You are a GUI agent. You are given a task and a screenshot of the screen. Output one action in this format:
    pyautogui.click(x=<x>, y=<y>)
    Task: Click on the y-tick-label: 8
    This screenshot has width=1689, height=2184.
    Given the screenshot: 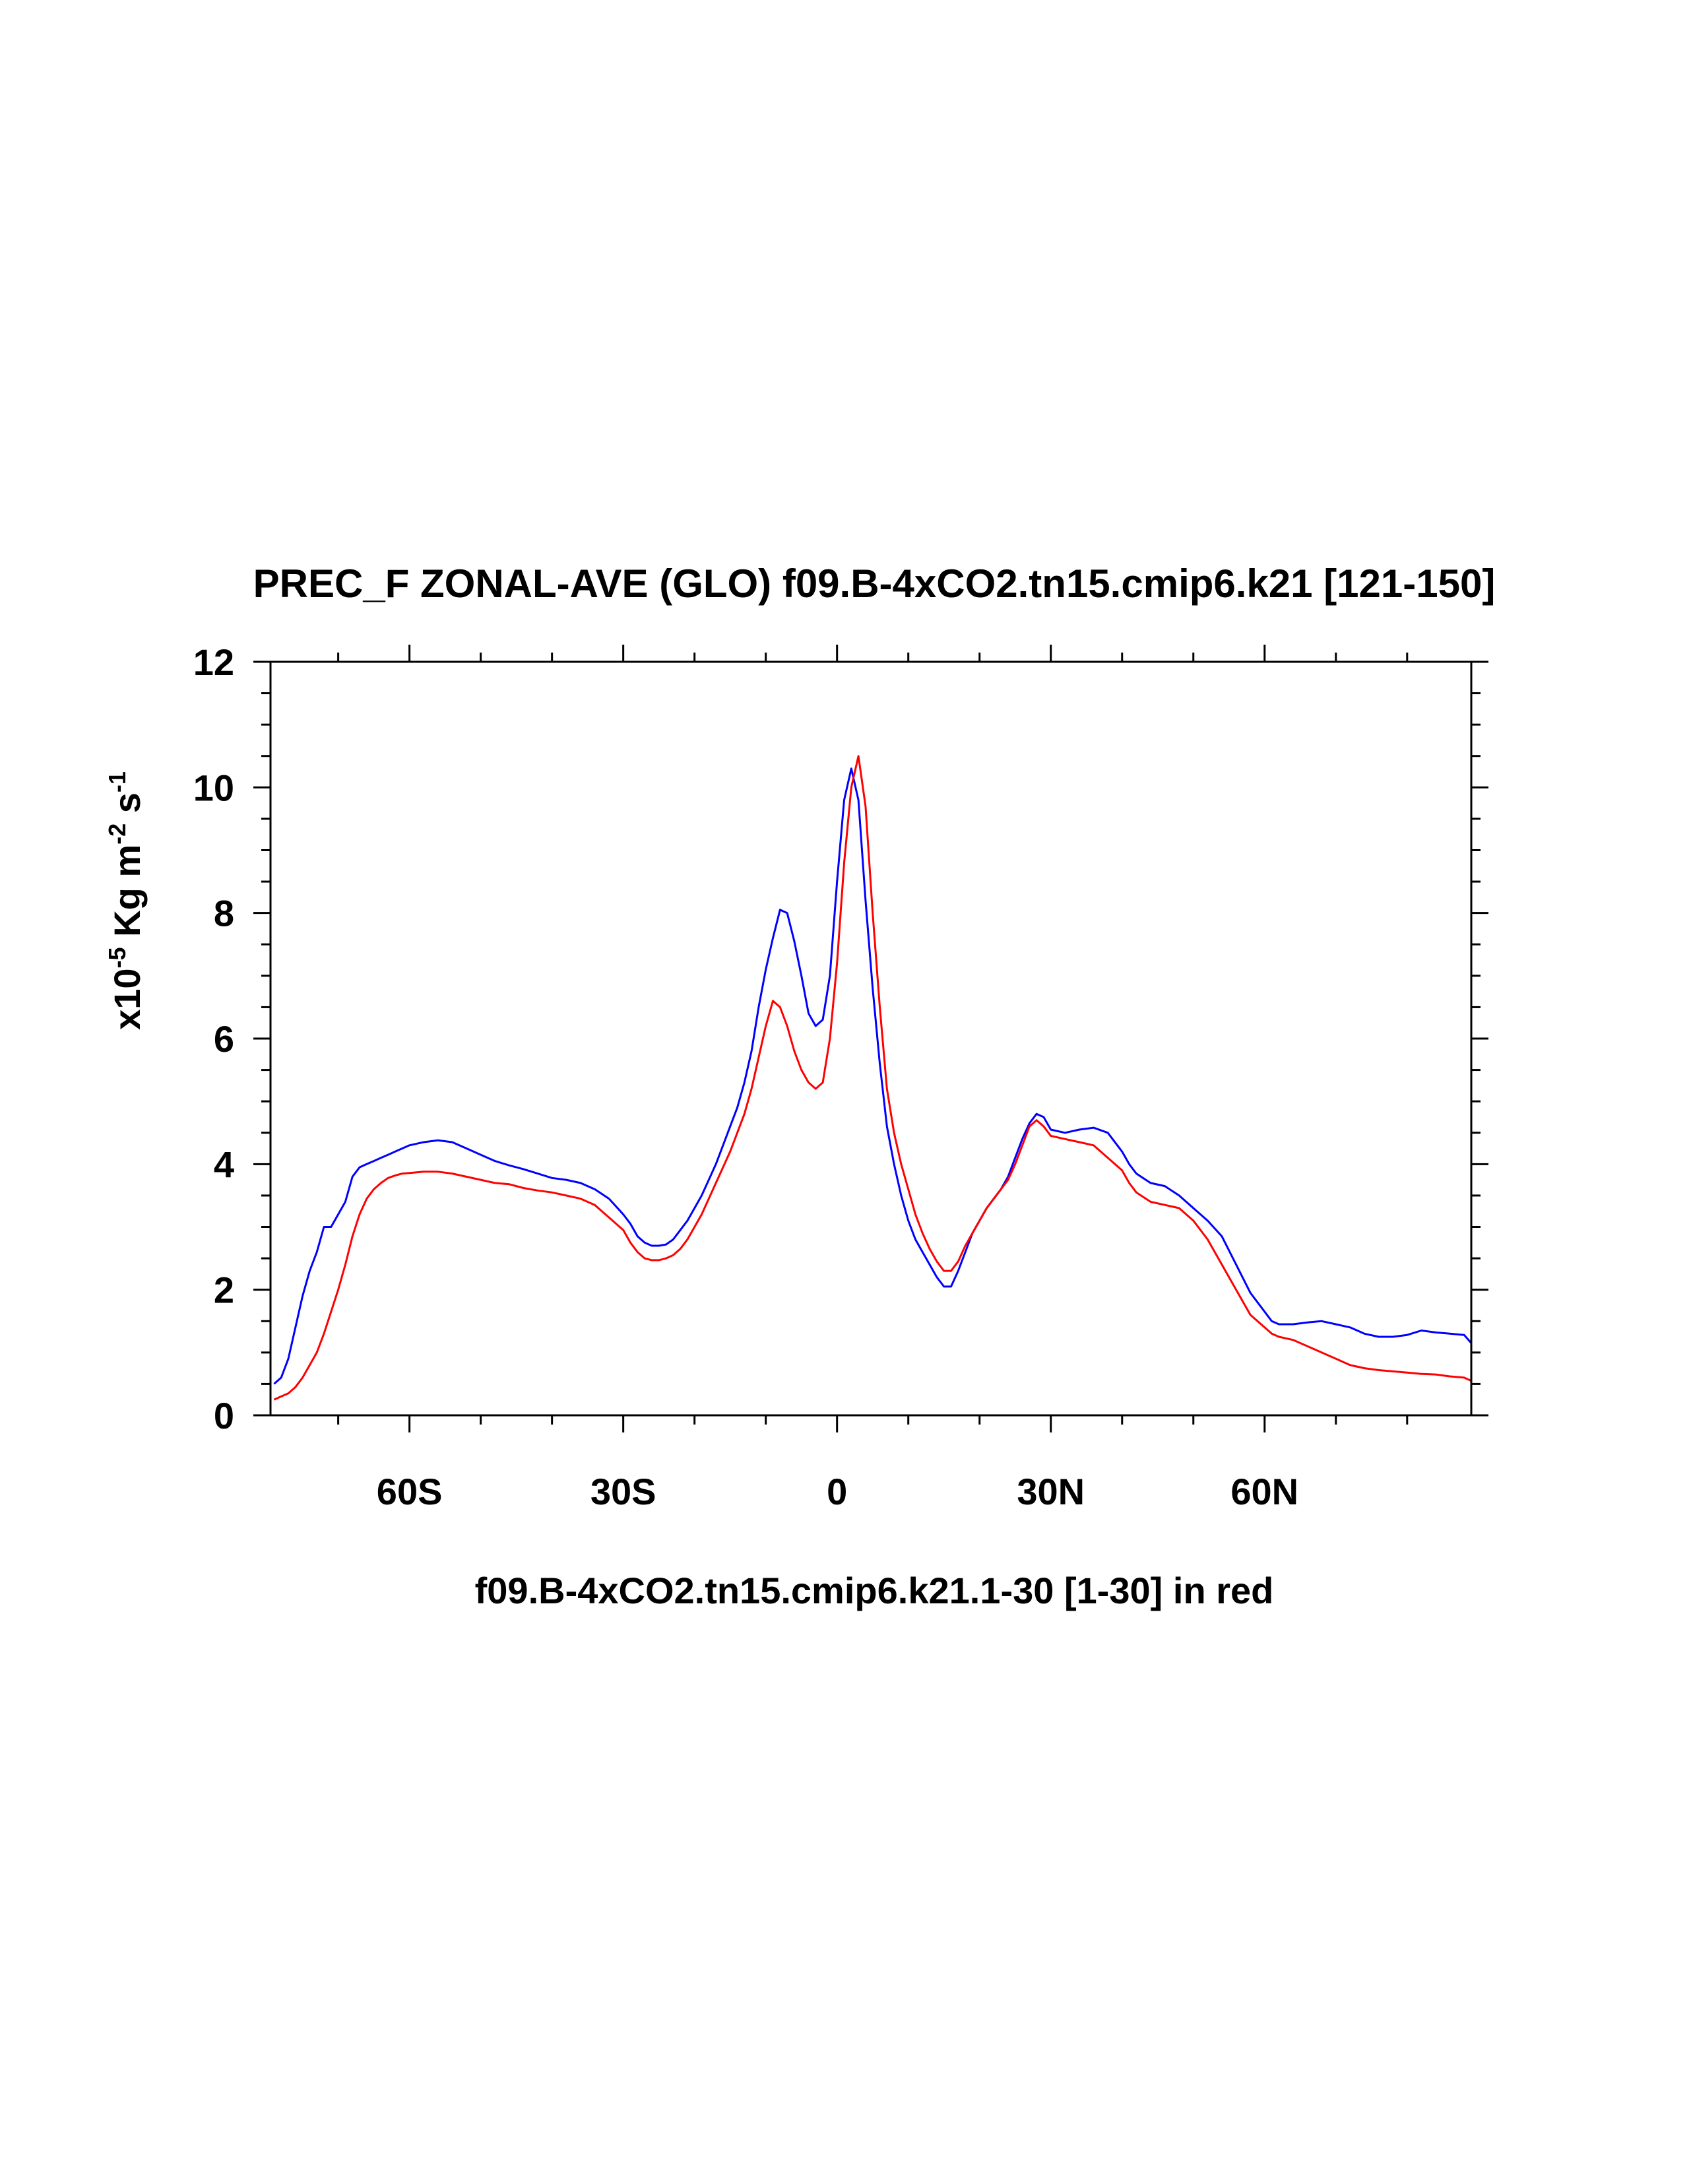 What is the action you would take?
    pyautogui.click(x=224, y=913)
    